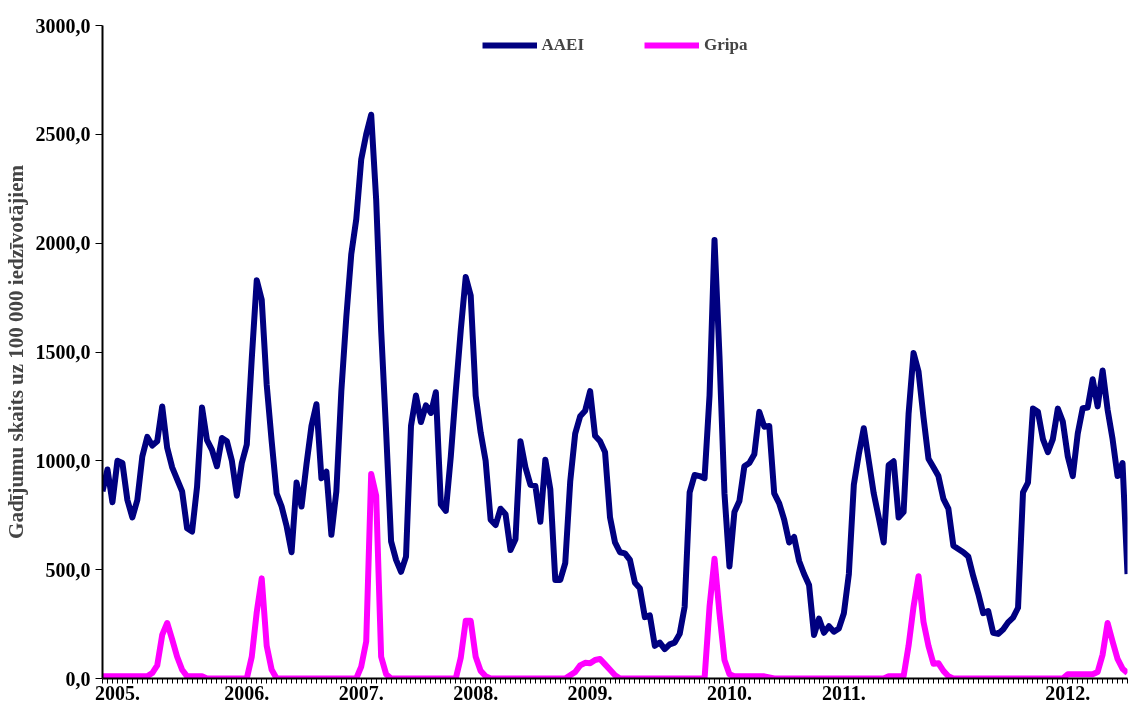  Describe the element at coordinates (15, 351) in the screenshot. I see `y-axis-title: Gadījumu skaits uz 100 000 iedzīvotājiem` at that location.